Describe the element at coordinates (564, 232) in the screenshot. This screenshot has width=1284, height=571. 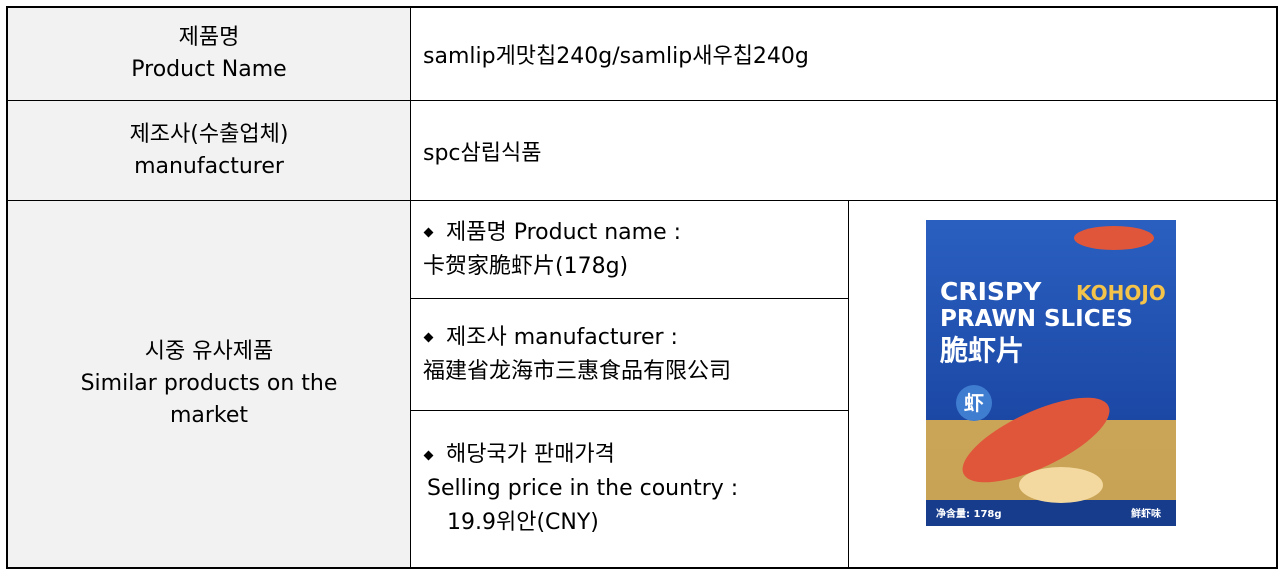
I see `item-text: 제품명 Product name :` at that location.